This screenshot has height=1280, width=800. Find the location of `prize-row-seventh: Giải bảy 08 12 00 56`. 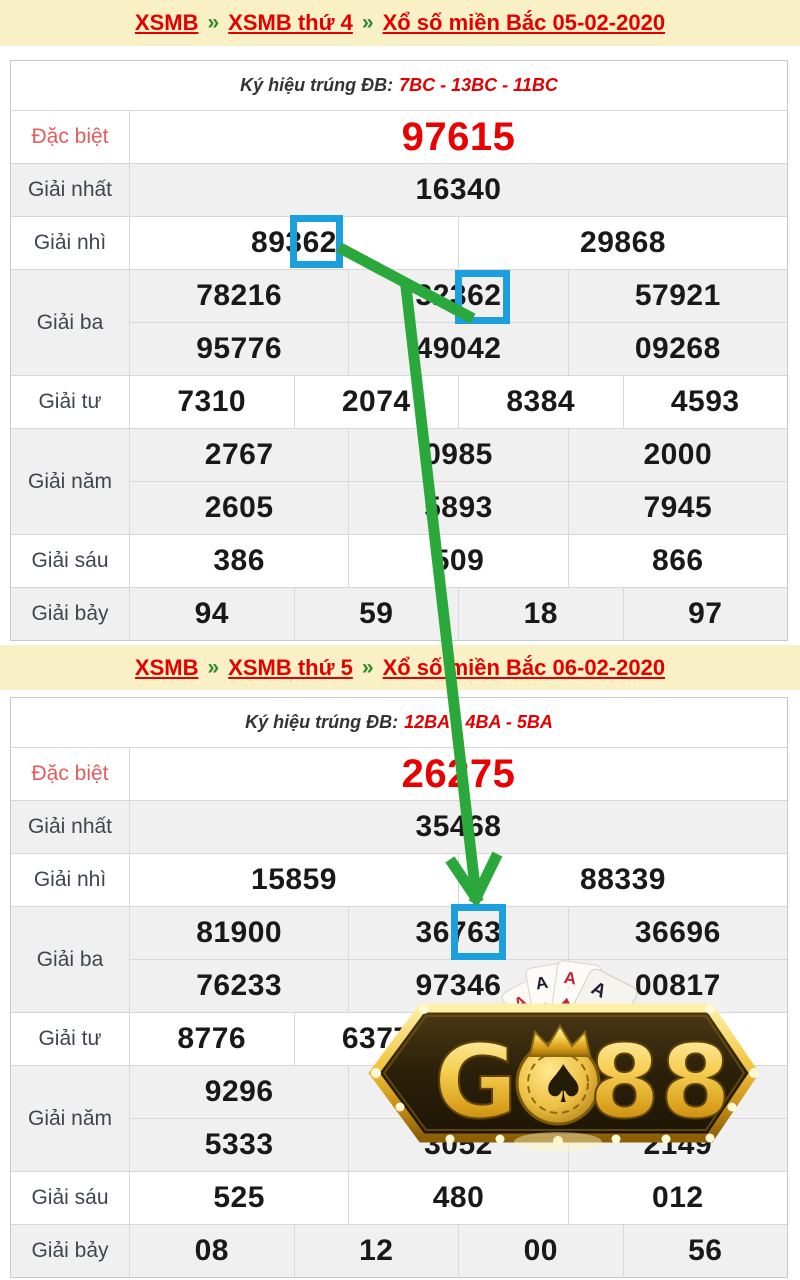

prize-row-seventh: Giải bảy 08 12 00 56 is located at coordinates (399, 1250).